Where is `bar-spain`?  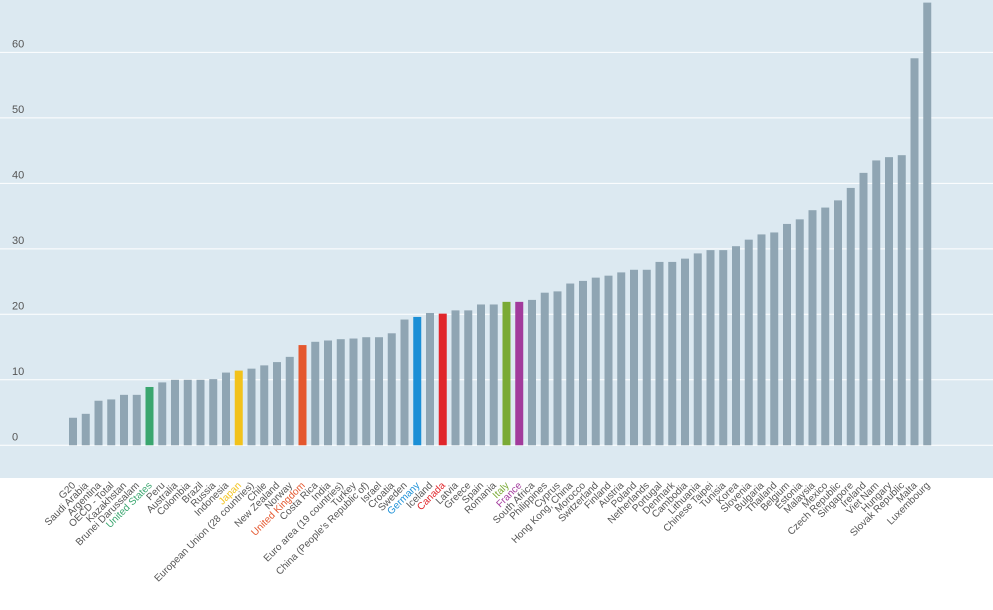 bar-spain is located at coordinates (481, 375).